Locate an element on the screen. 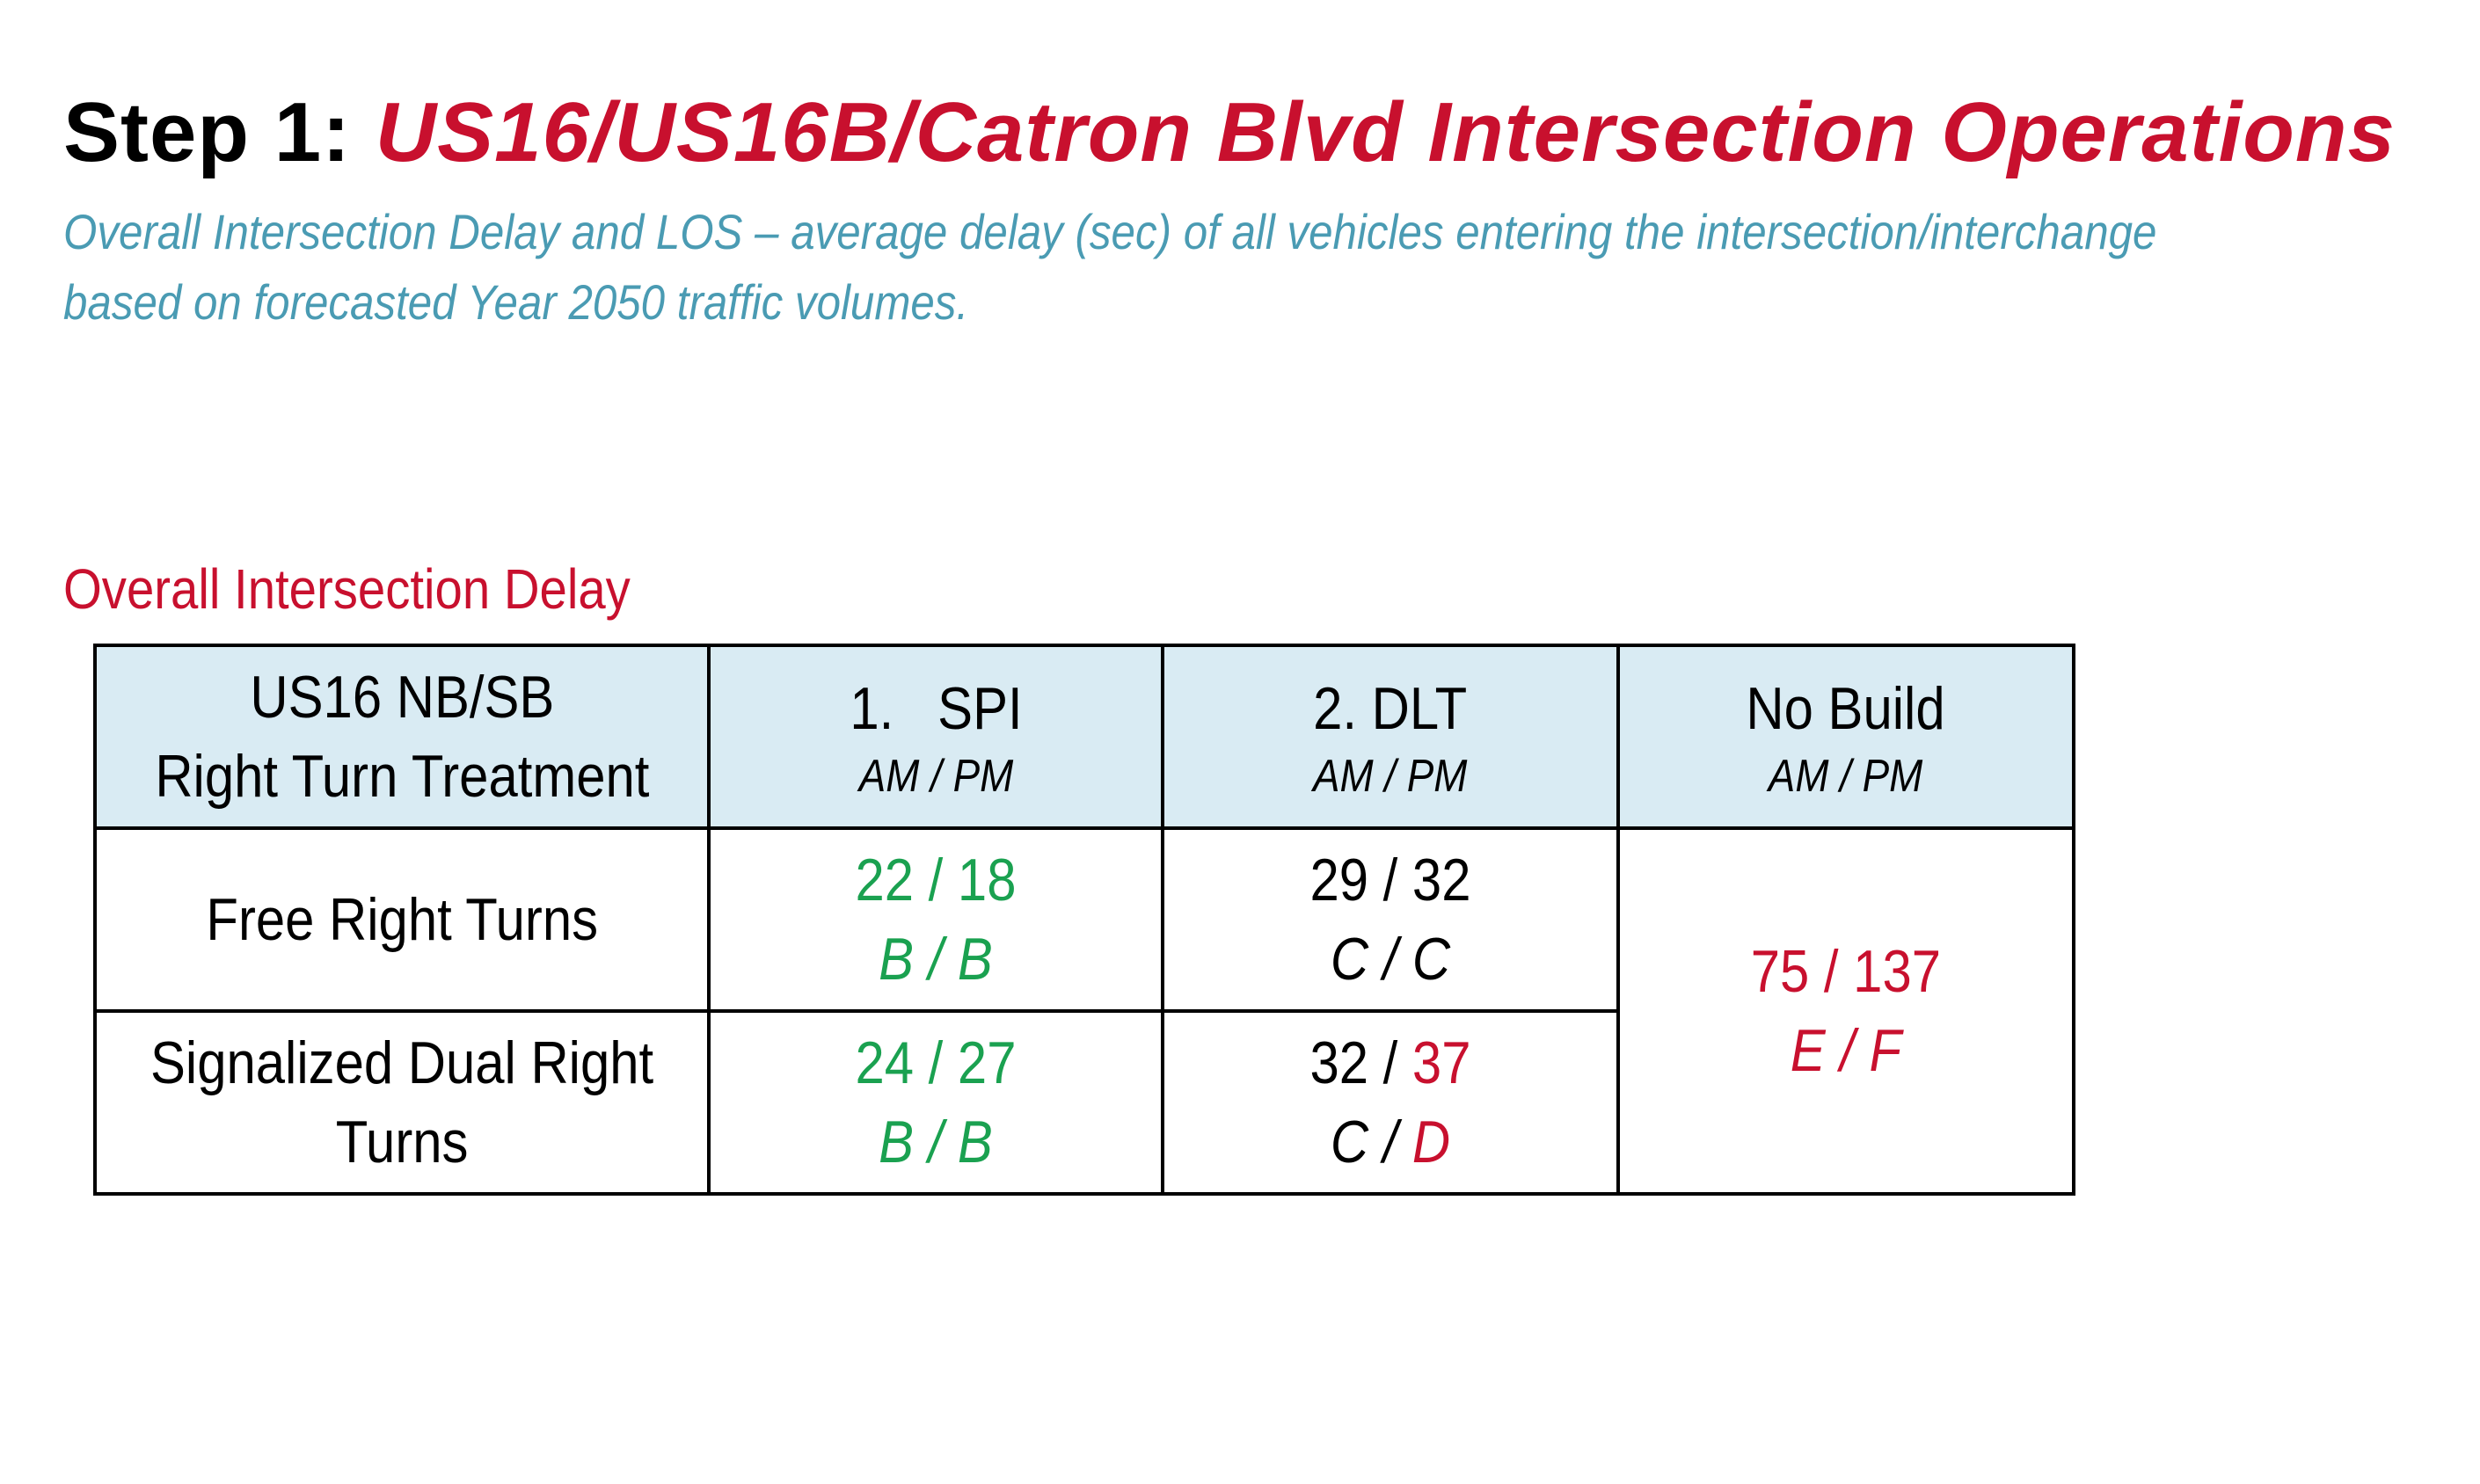 The height and width of the screenshot is (1484, 2480). row-label-free-right-turns: Free Right Turns is located at coordinates (402, 919).